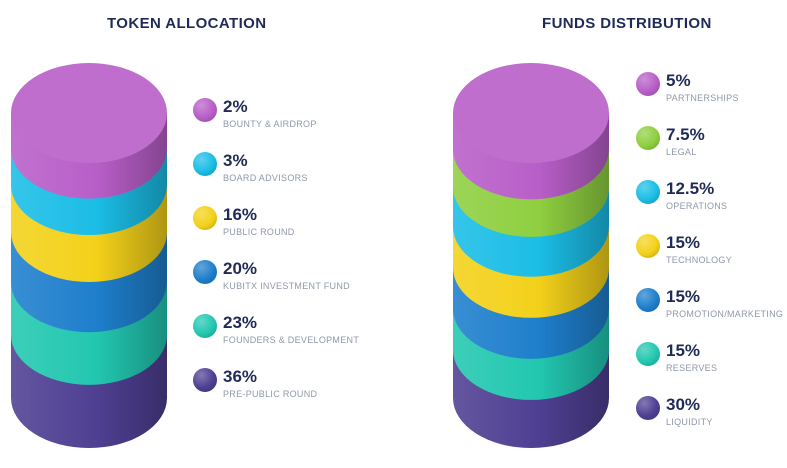 This screenshot has height=468, width=787. What do you see at coordinates (187, 23) in the screenshot?
I see `chart-title: TOKEN ALLOCATION` at bounding box center [187, 23].